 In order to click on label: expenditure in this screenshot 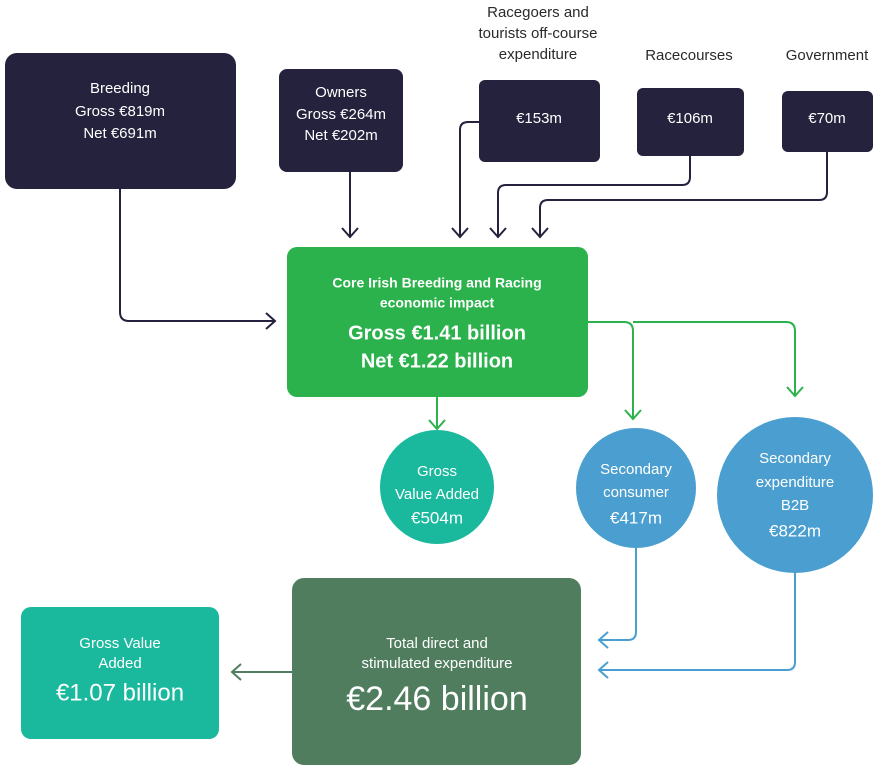, I will do `click(795, 482)`.